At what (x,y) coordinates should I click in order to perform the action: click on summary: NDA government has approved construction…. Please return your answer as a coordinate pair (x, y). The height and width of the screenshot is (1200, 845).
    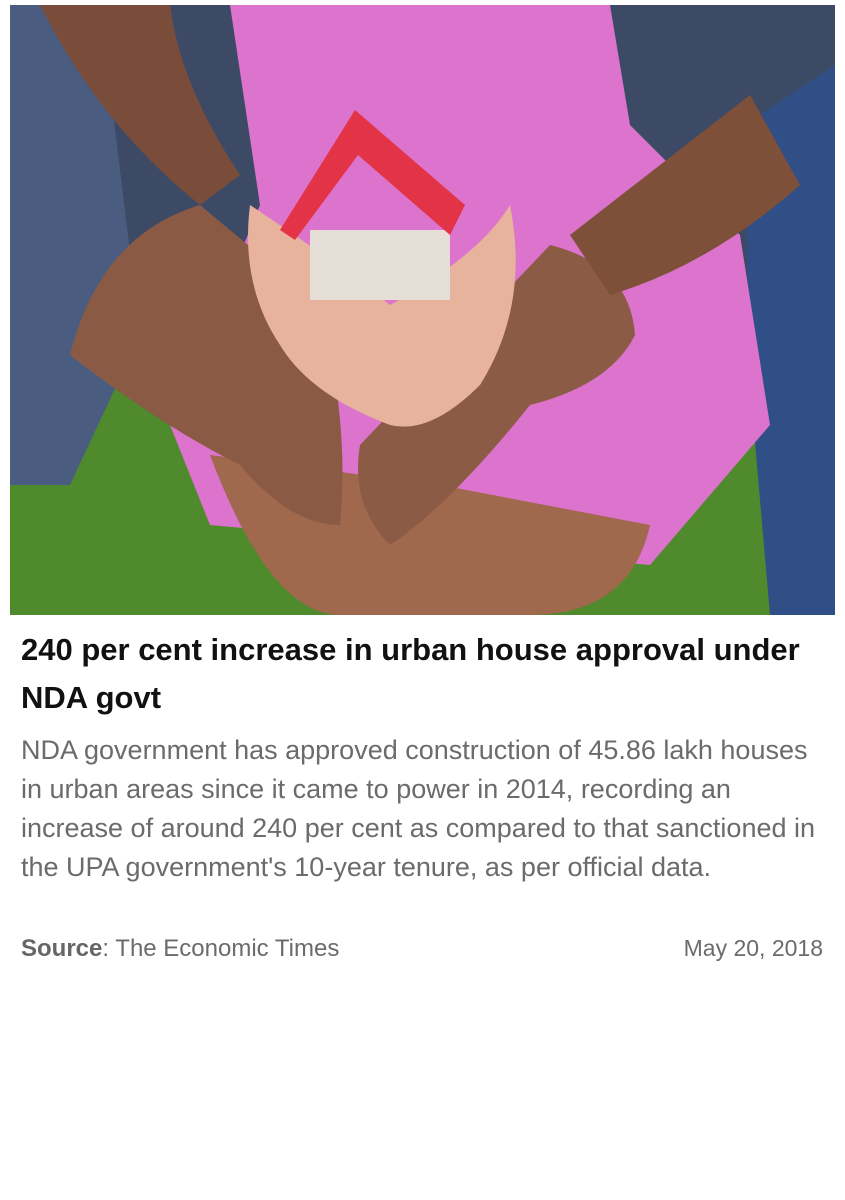
    Looking at the image, I should click on (418, 808).